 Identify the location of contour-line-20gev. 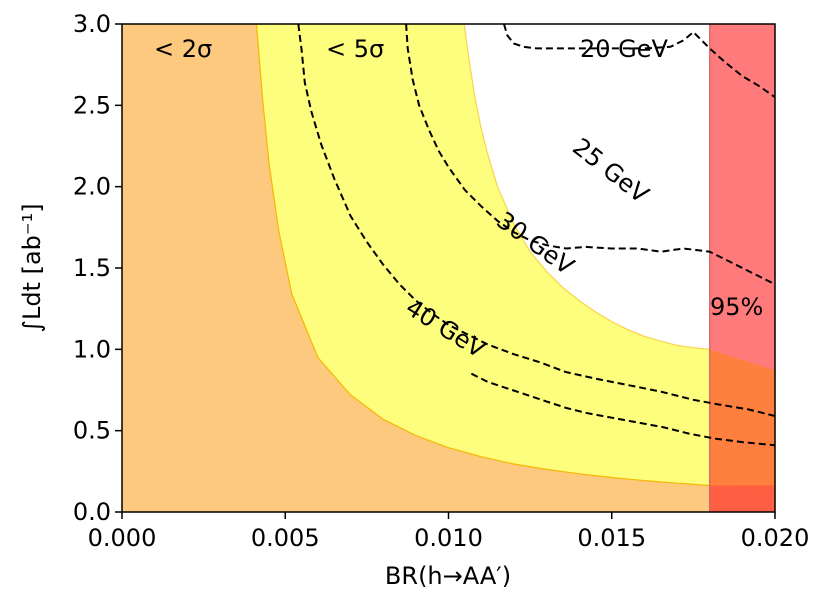
(639, 61).